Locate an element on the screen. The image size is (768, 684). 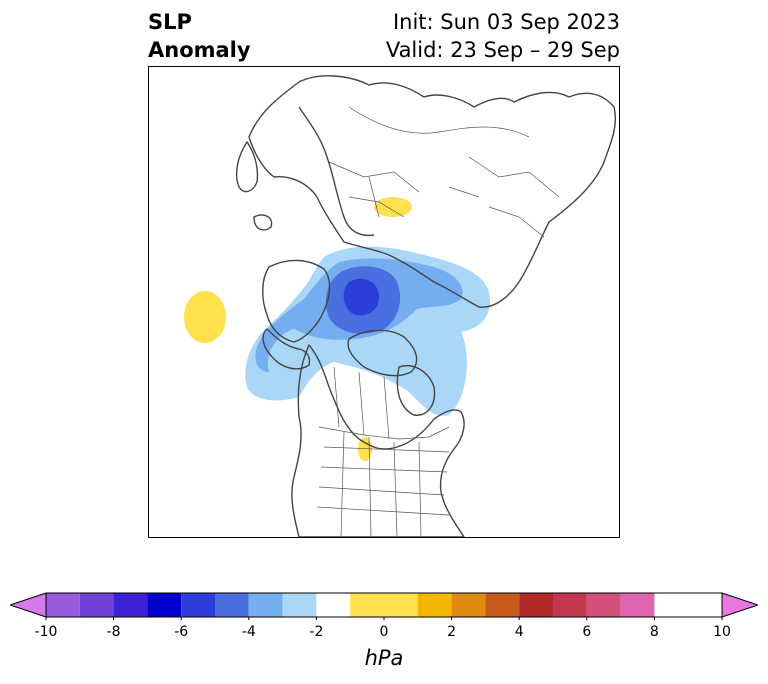
colorbar-tick-label: 6 is located at coordinates (587, 632).